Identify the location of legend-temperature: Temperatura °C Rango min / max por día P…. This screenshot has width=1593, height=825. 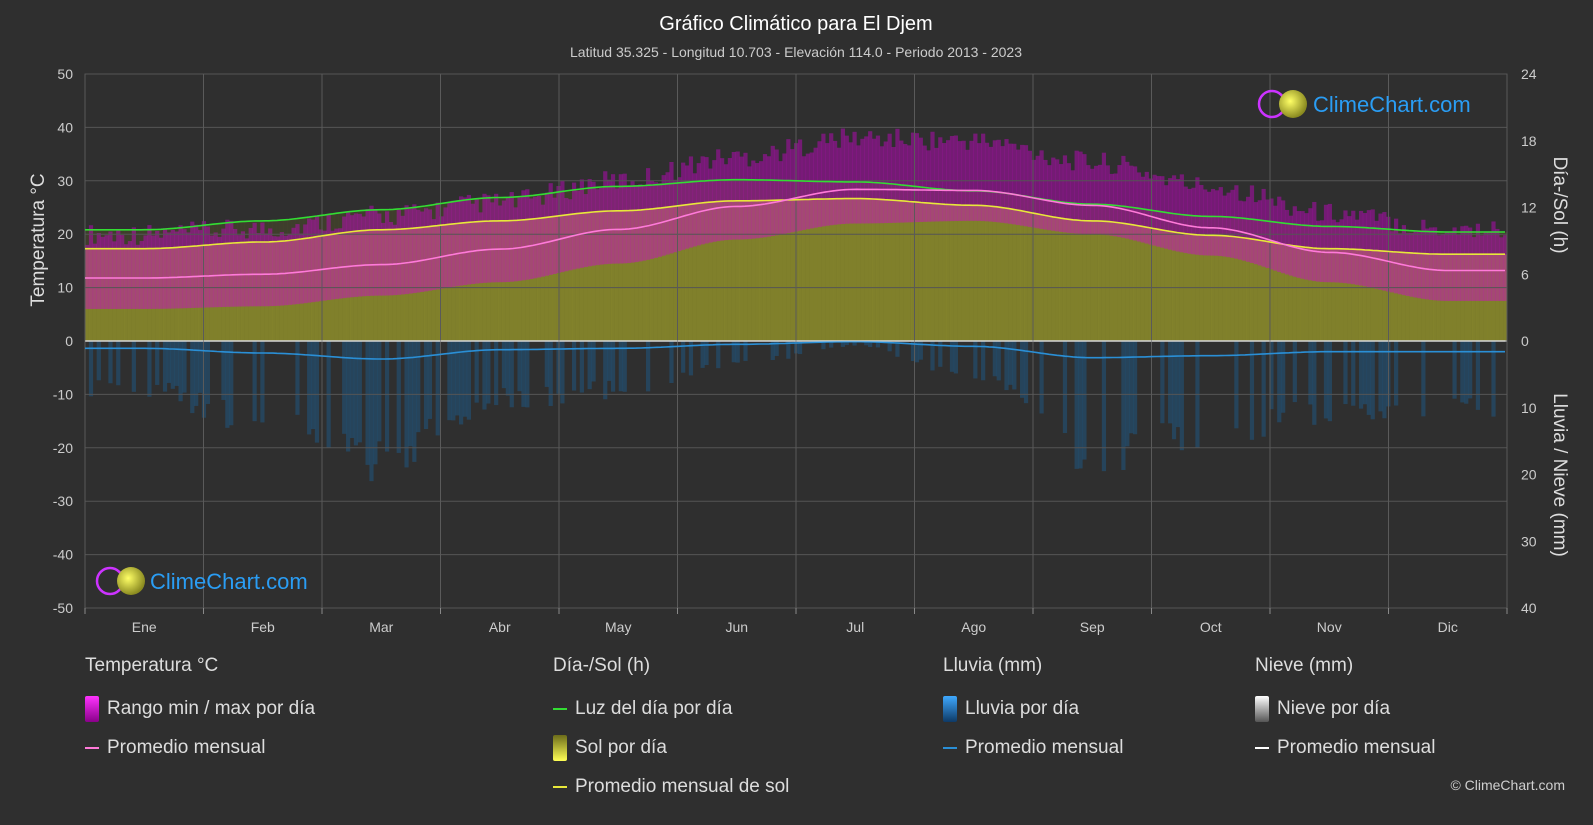
(200, 711).